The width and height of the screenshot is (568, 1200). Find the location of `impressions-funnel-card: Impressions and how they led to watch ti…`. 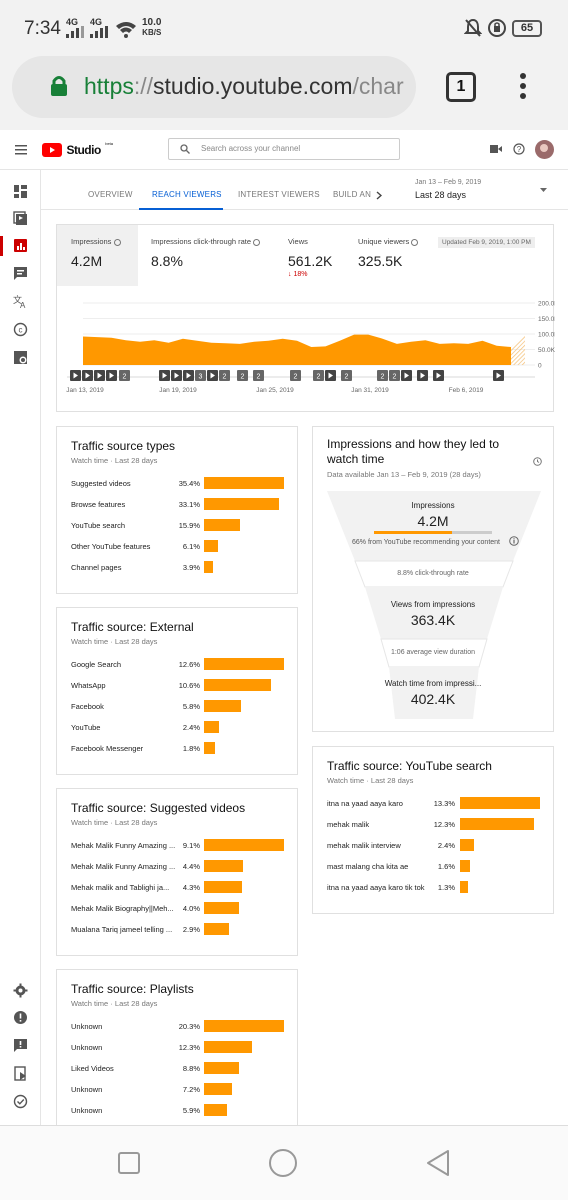

impressions-funnel-card: Impressions and how they led to watch ti… is located at coordinates (433, 579).